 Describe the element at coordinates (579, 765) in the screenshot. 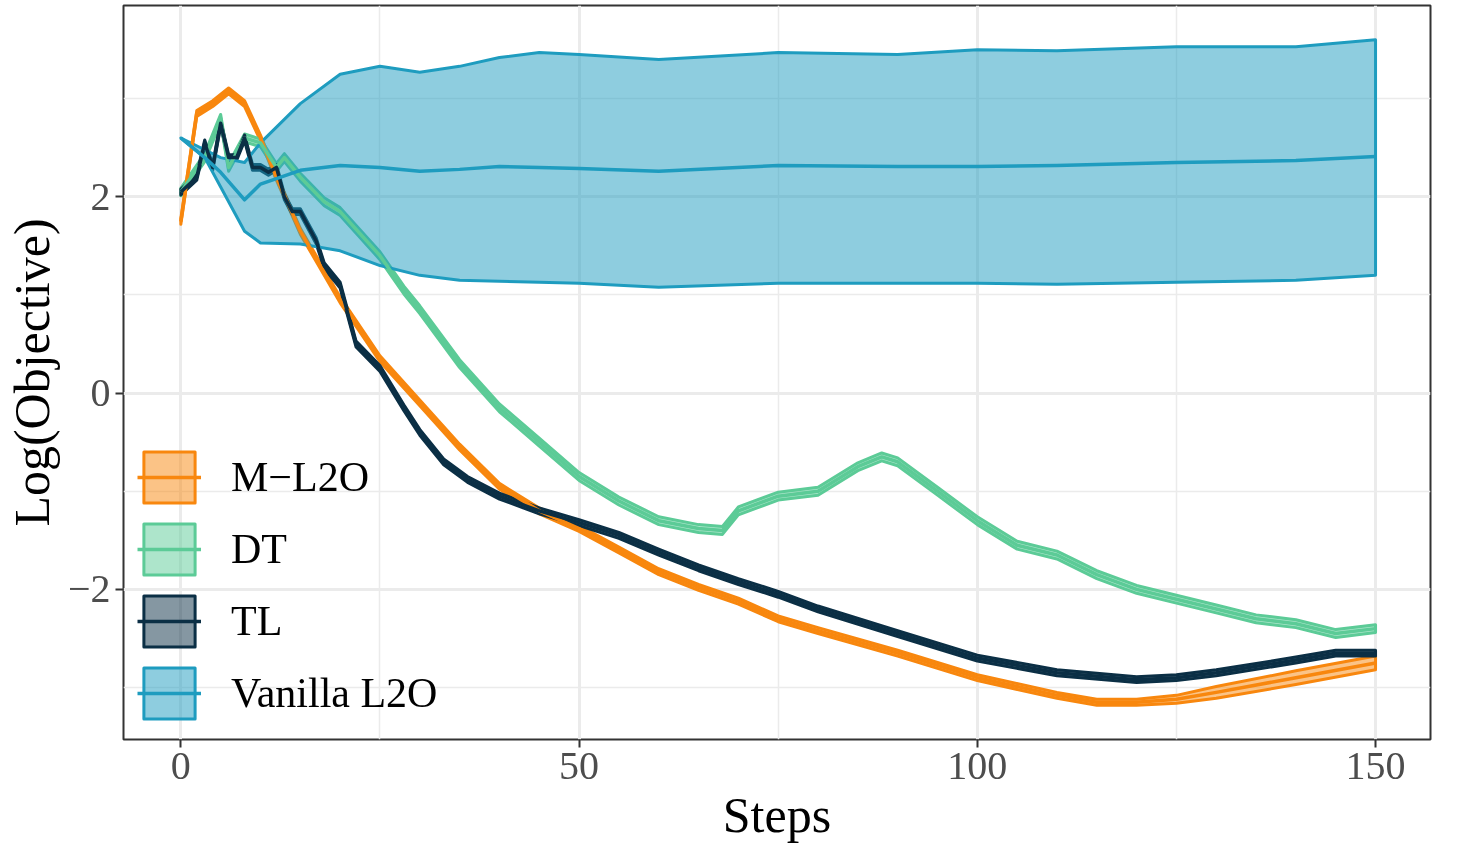

I see `x-tick-label: 50` at that location.